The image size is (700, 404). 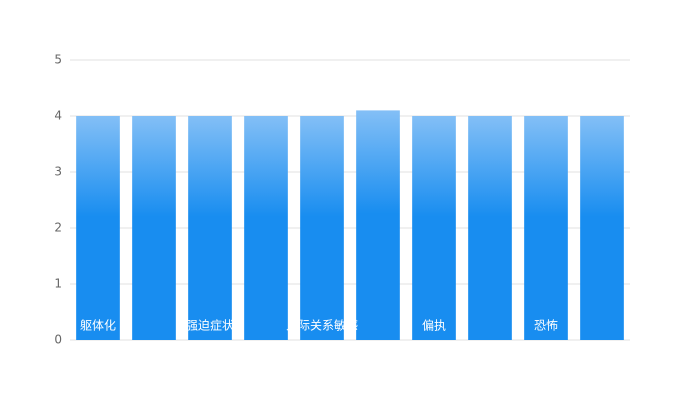 What do you see at coordinates (58, 340) in the screenshot?
I see `y-tick-label: 0` at bounding box center [58, 340].